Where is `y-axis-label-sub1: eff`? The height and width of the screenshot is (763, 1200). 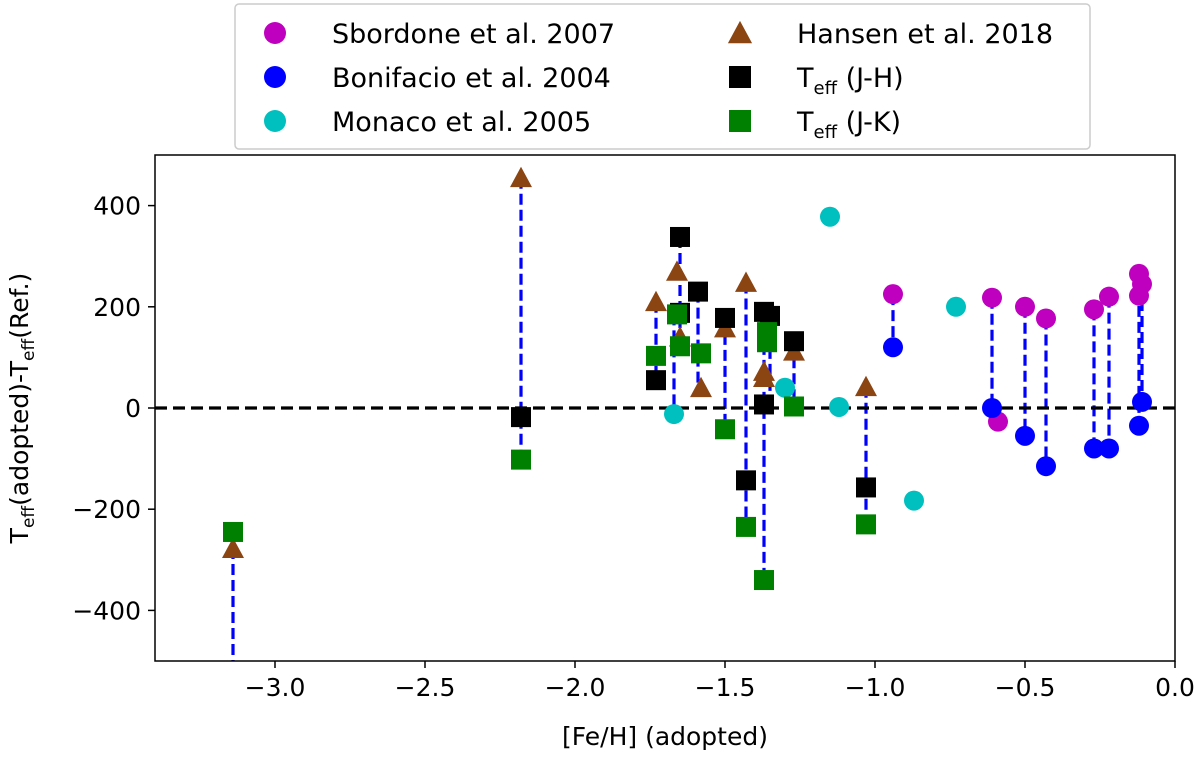 y-axis-label-sub1: eff is located at coordinates (29, 516).